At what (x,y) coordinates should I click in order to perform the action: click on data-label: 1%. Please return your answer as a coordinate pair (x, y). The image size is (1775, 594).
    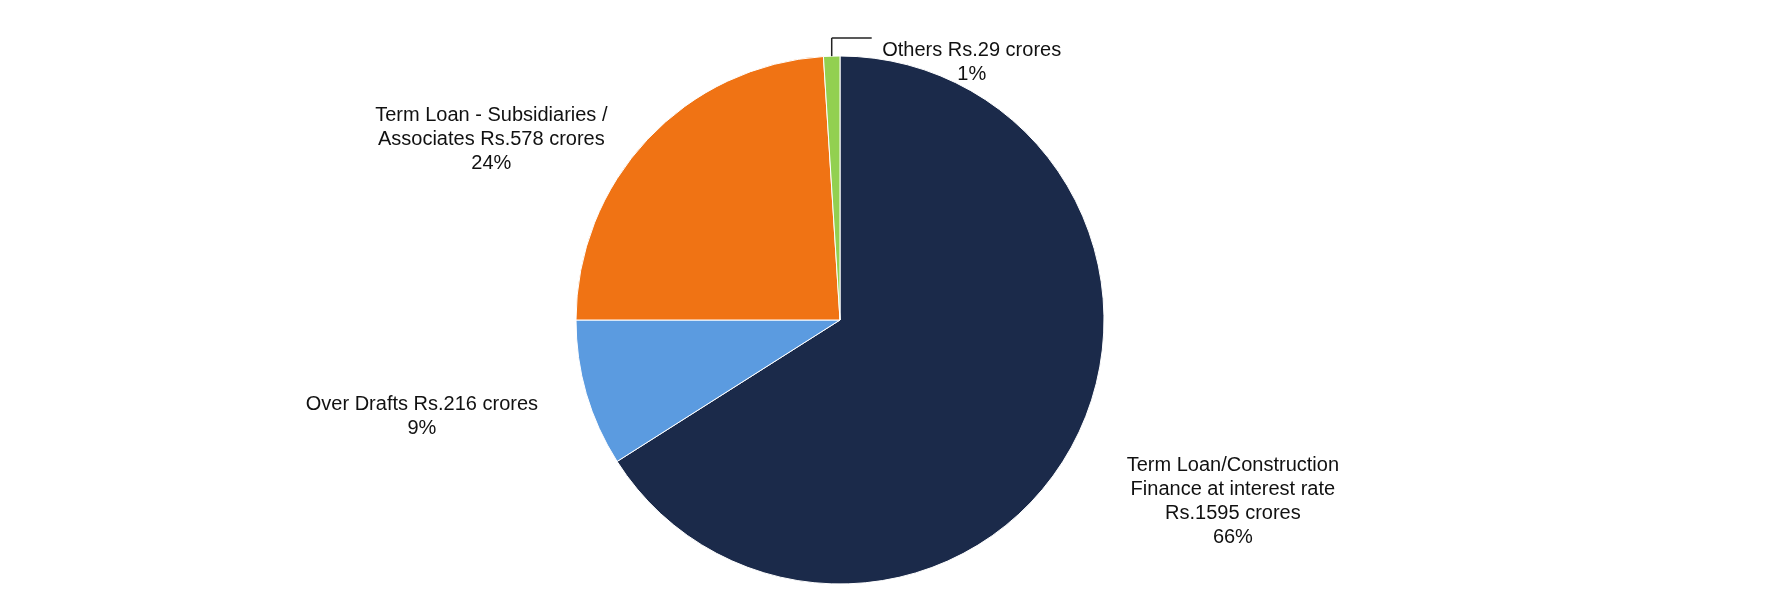
    Looking at the image, I should click on (972, 73).